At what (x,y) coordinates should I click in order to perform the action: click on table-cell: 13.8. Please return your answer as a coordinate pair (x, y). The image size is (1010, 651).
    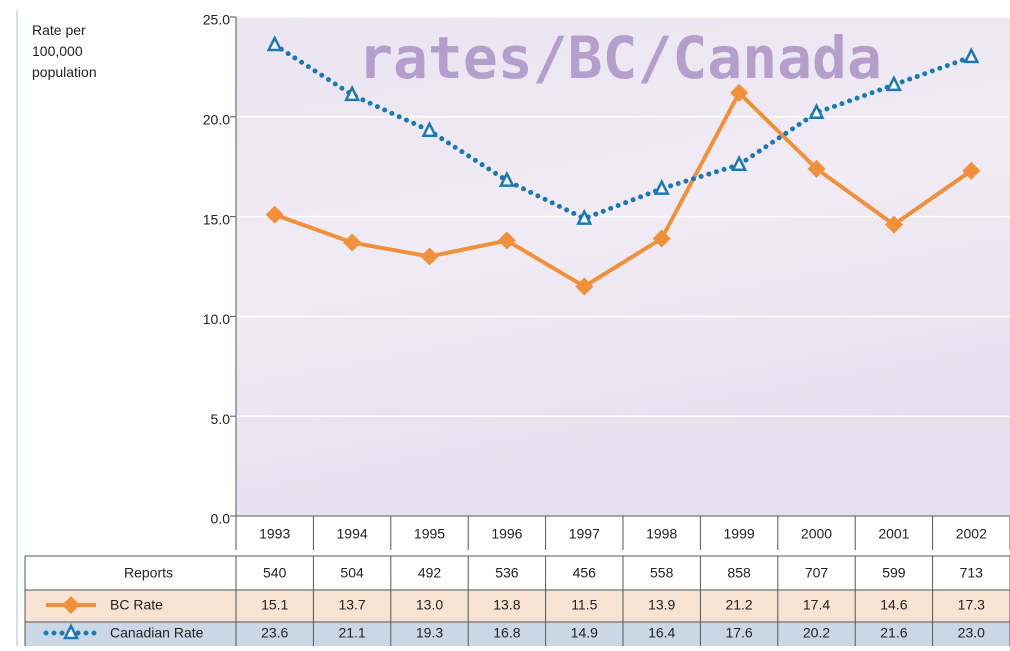
    Looking at the image, I should click on (506, 605).